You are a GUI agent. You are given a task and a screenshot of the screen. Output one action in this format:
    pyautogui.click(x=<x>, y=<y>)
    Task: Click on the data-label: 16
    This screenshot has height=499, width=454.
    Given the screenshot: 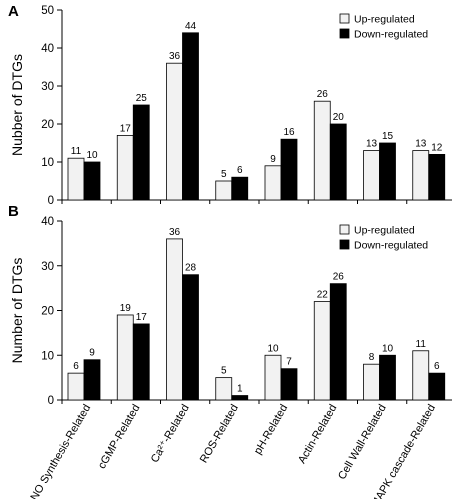 What is the action you would take?
    pyautogui.click(x=289, y=132)
    